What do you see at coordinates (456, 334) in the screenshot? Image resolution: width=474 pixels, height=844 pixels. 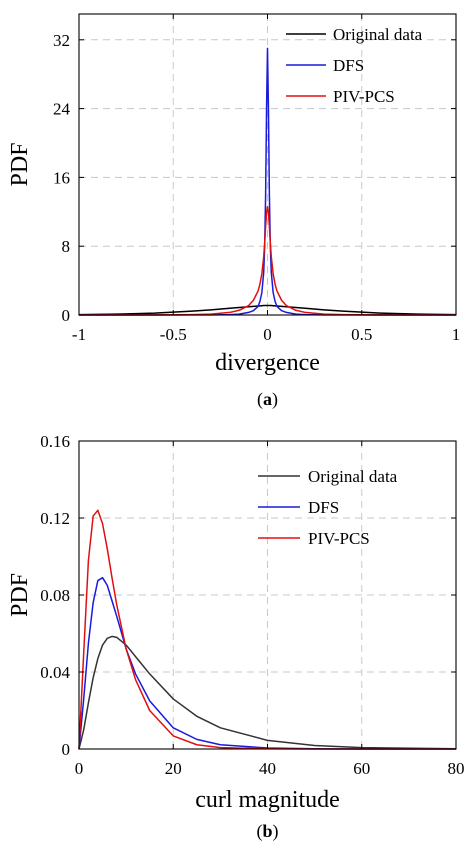 I see `panel-a-x-tick-label: 1` at bounding box center [456, 334].